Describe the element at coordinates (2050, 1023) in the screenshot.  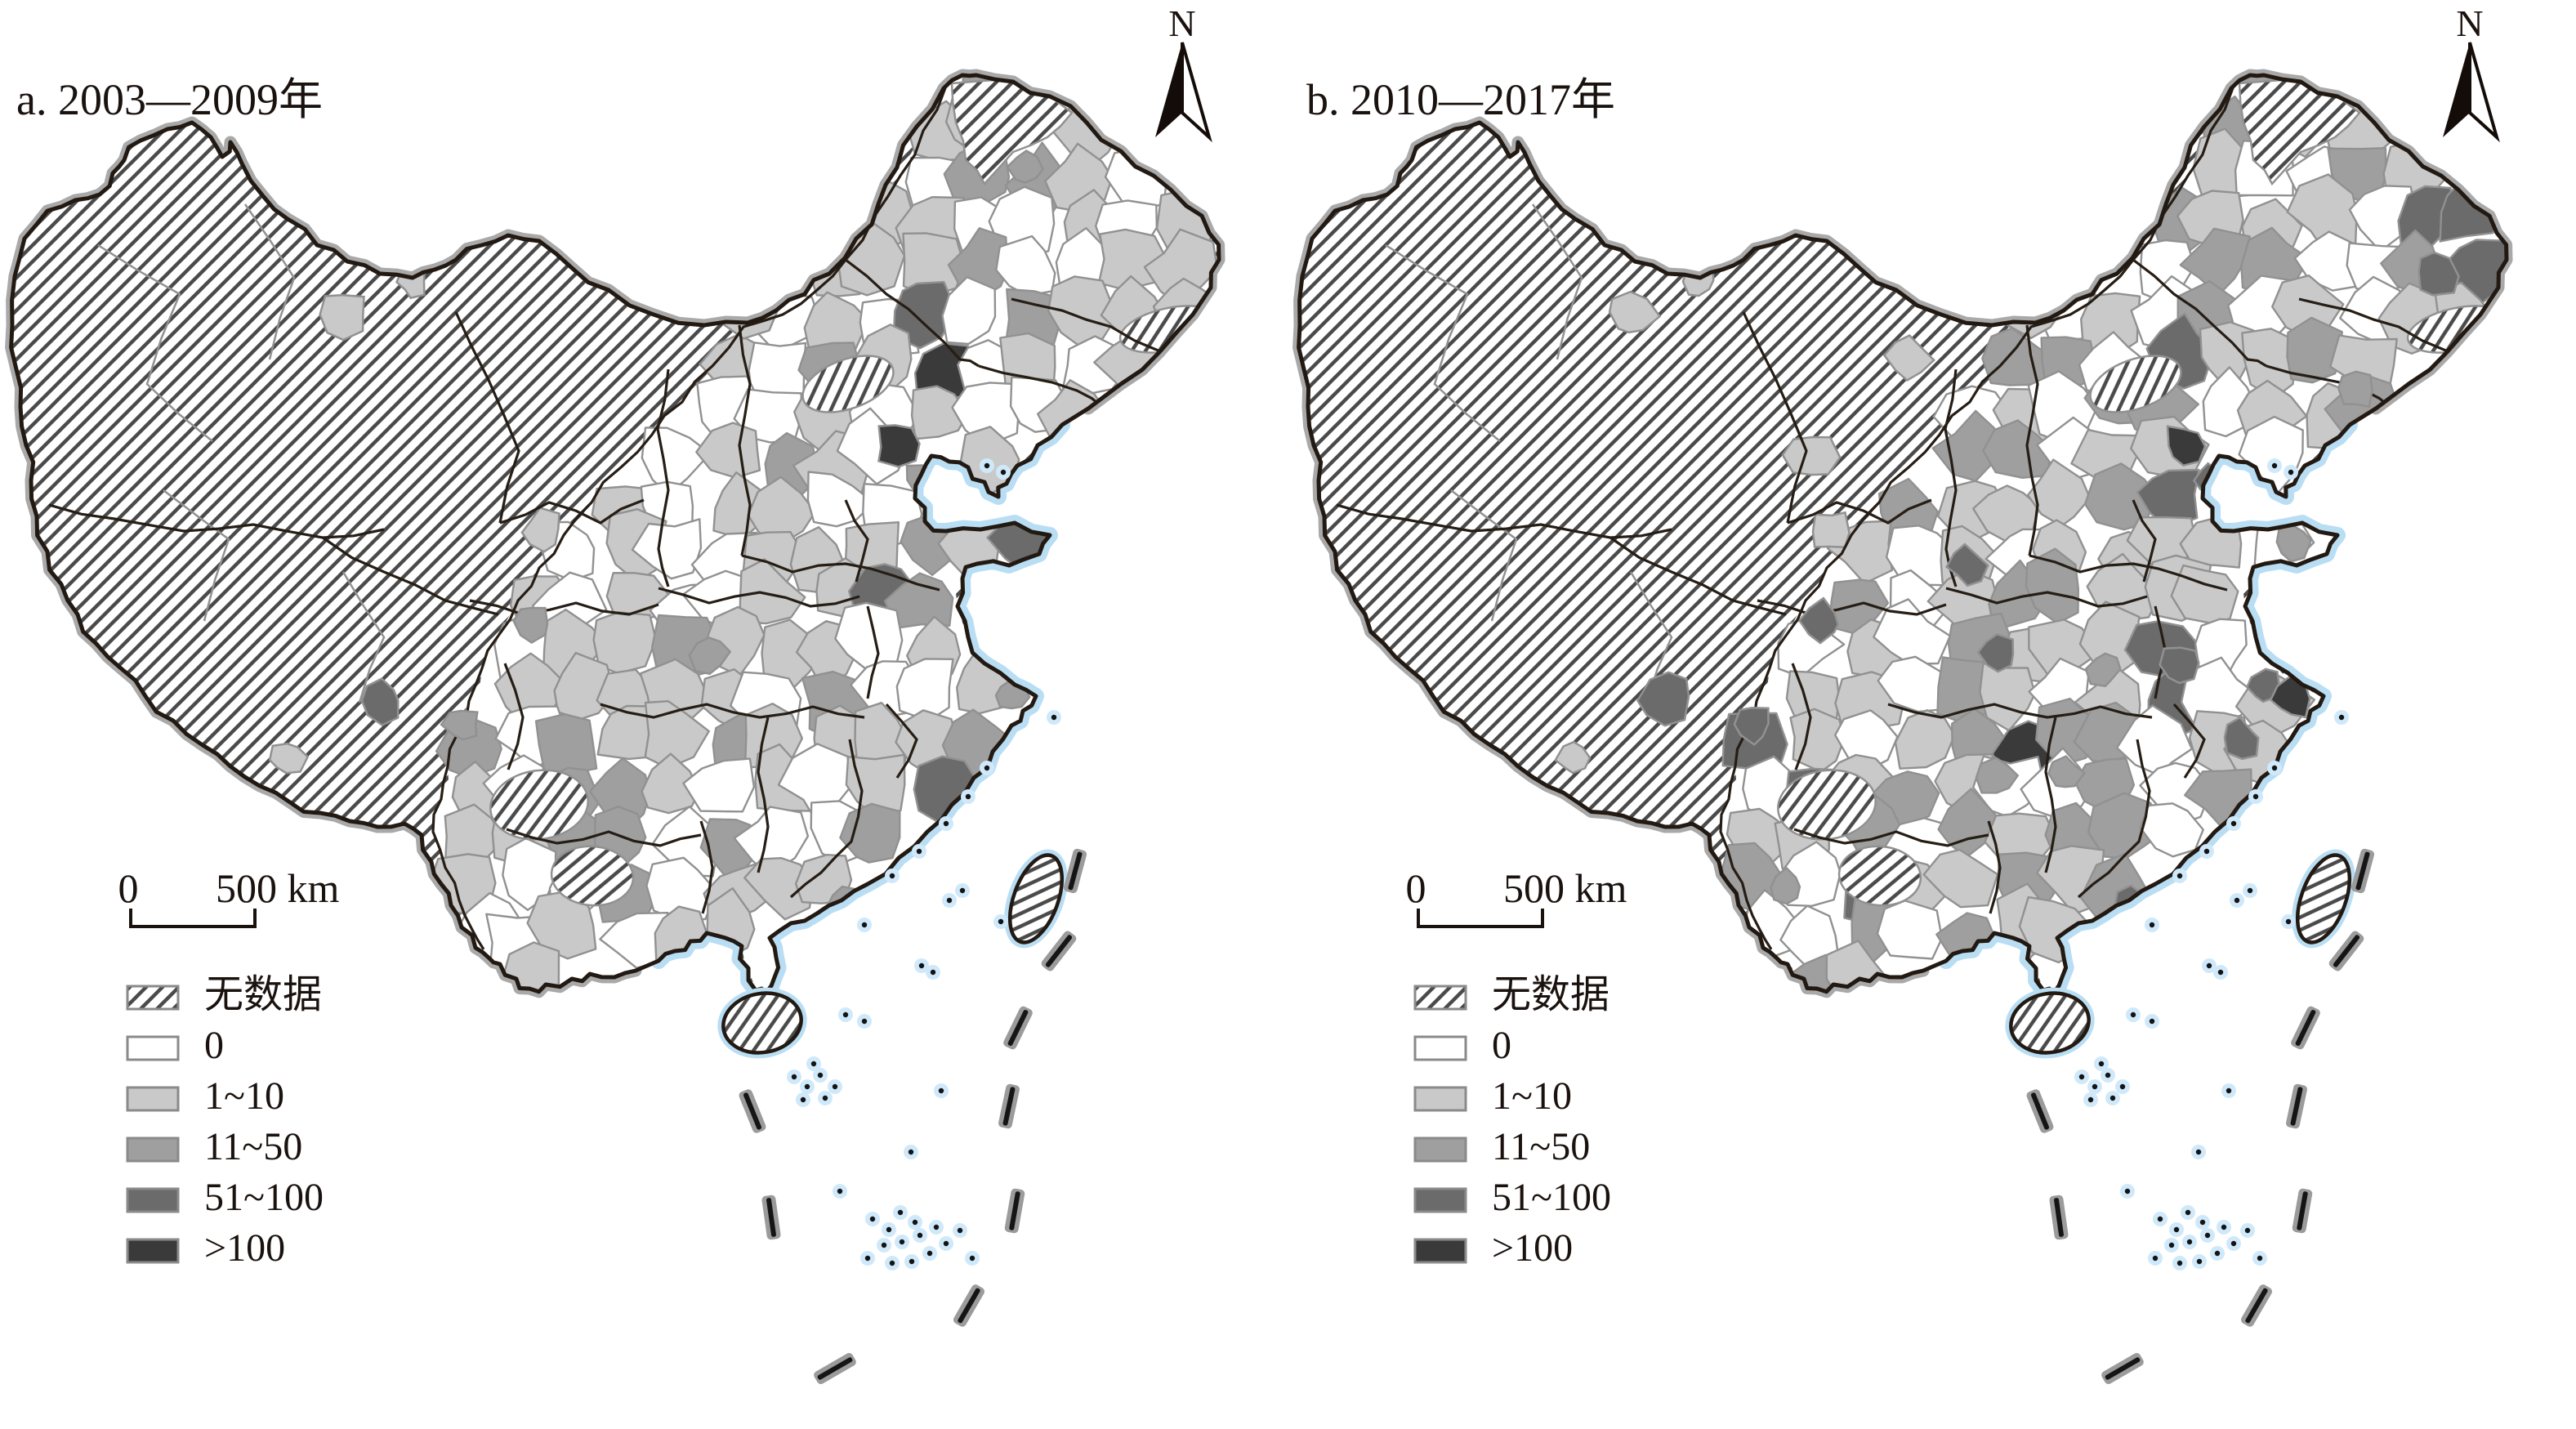
I see `hainan-island` at that location.